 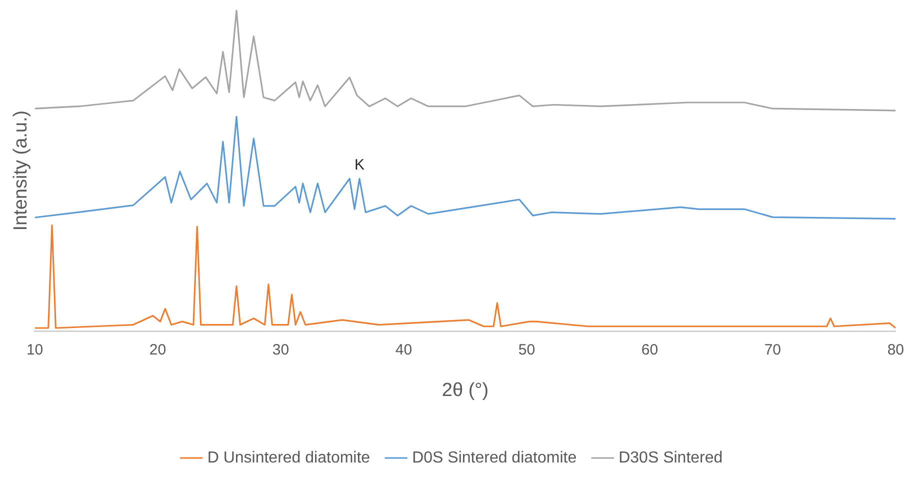 What do you see at coordinates (773, 349) in the screenshot?
I see `x-tick-label: 70` at bounding box center [773, 349].